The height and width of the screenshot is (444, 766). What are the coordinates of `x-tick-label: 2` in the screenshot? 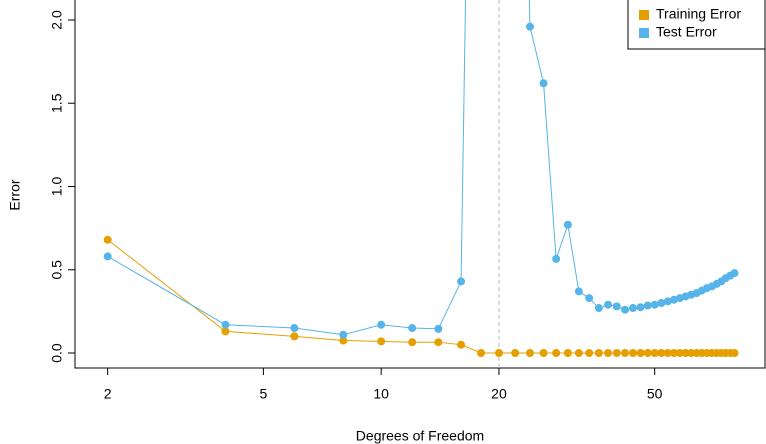 It's located at (108, 394).